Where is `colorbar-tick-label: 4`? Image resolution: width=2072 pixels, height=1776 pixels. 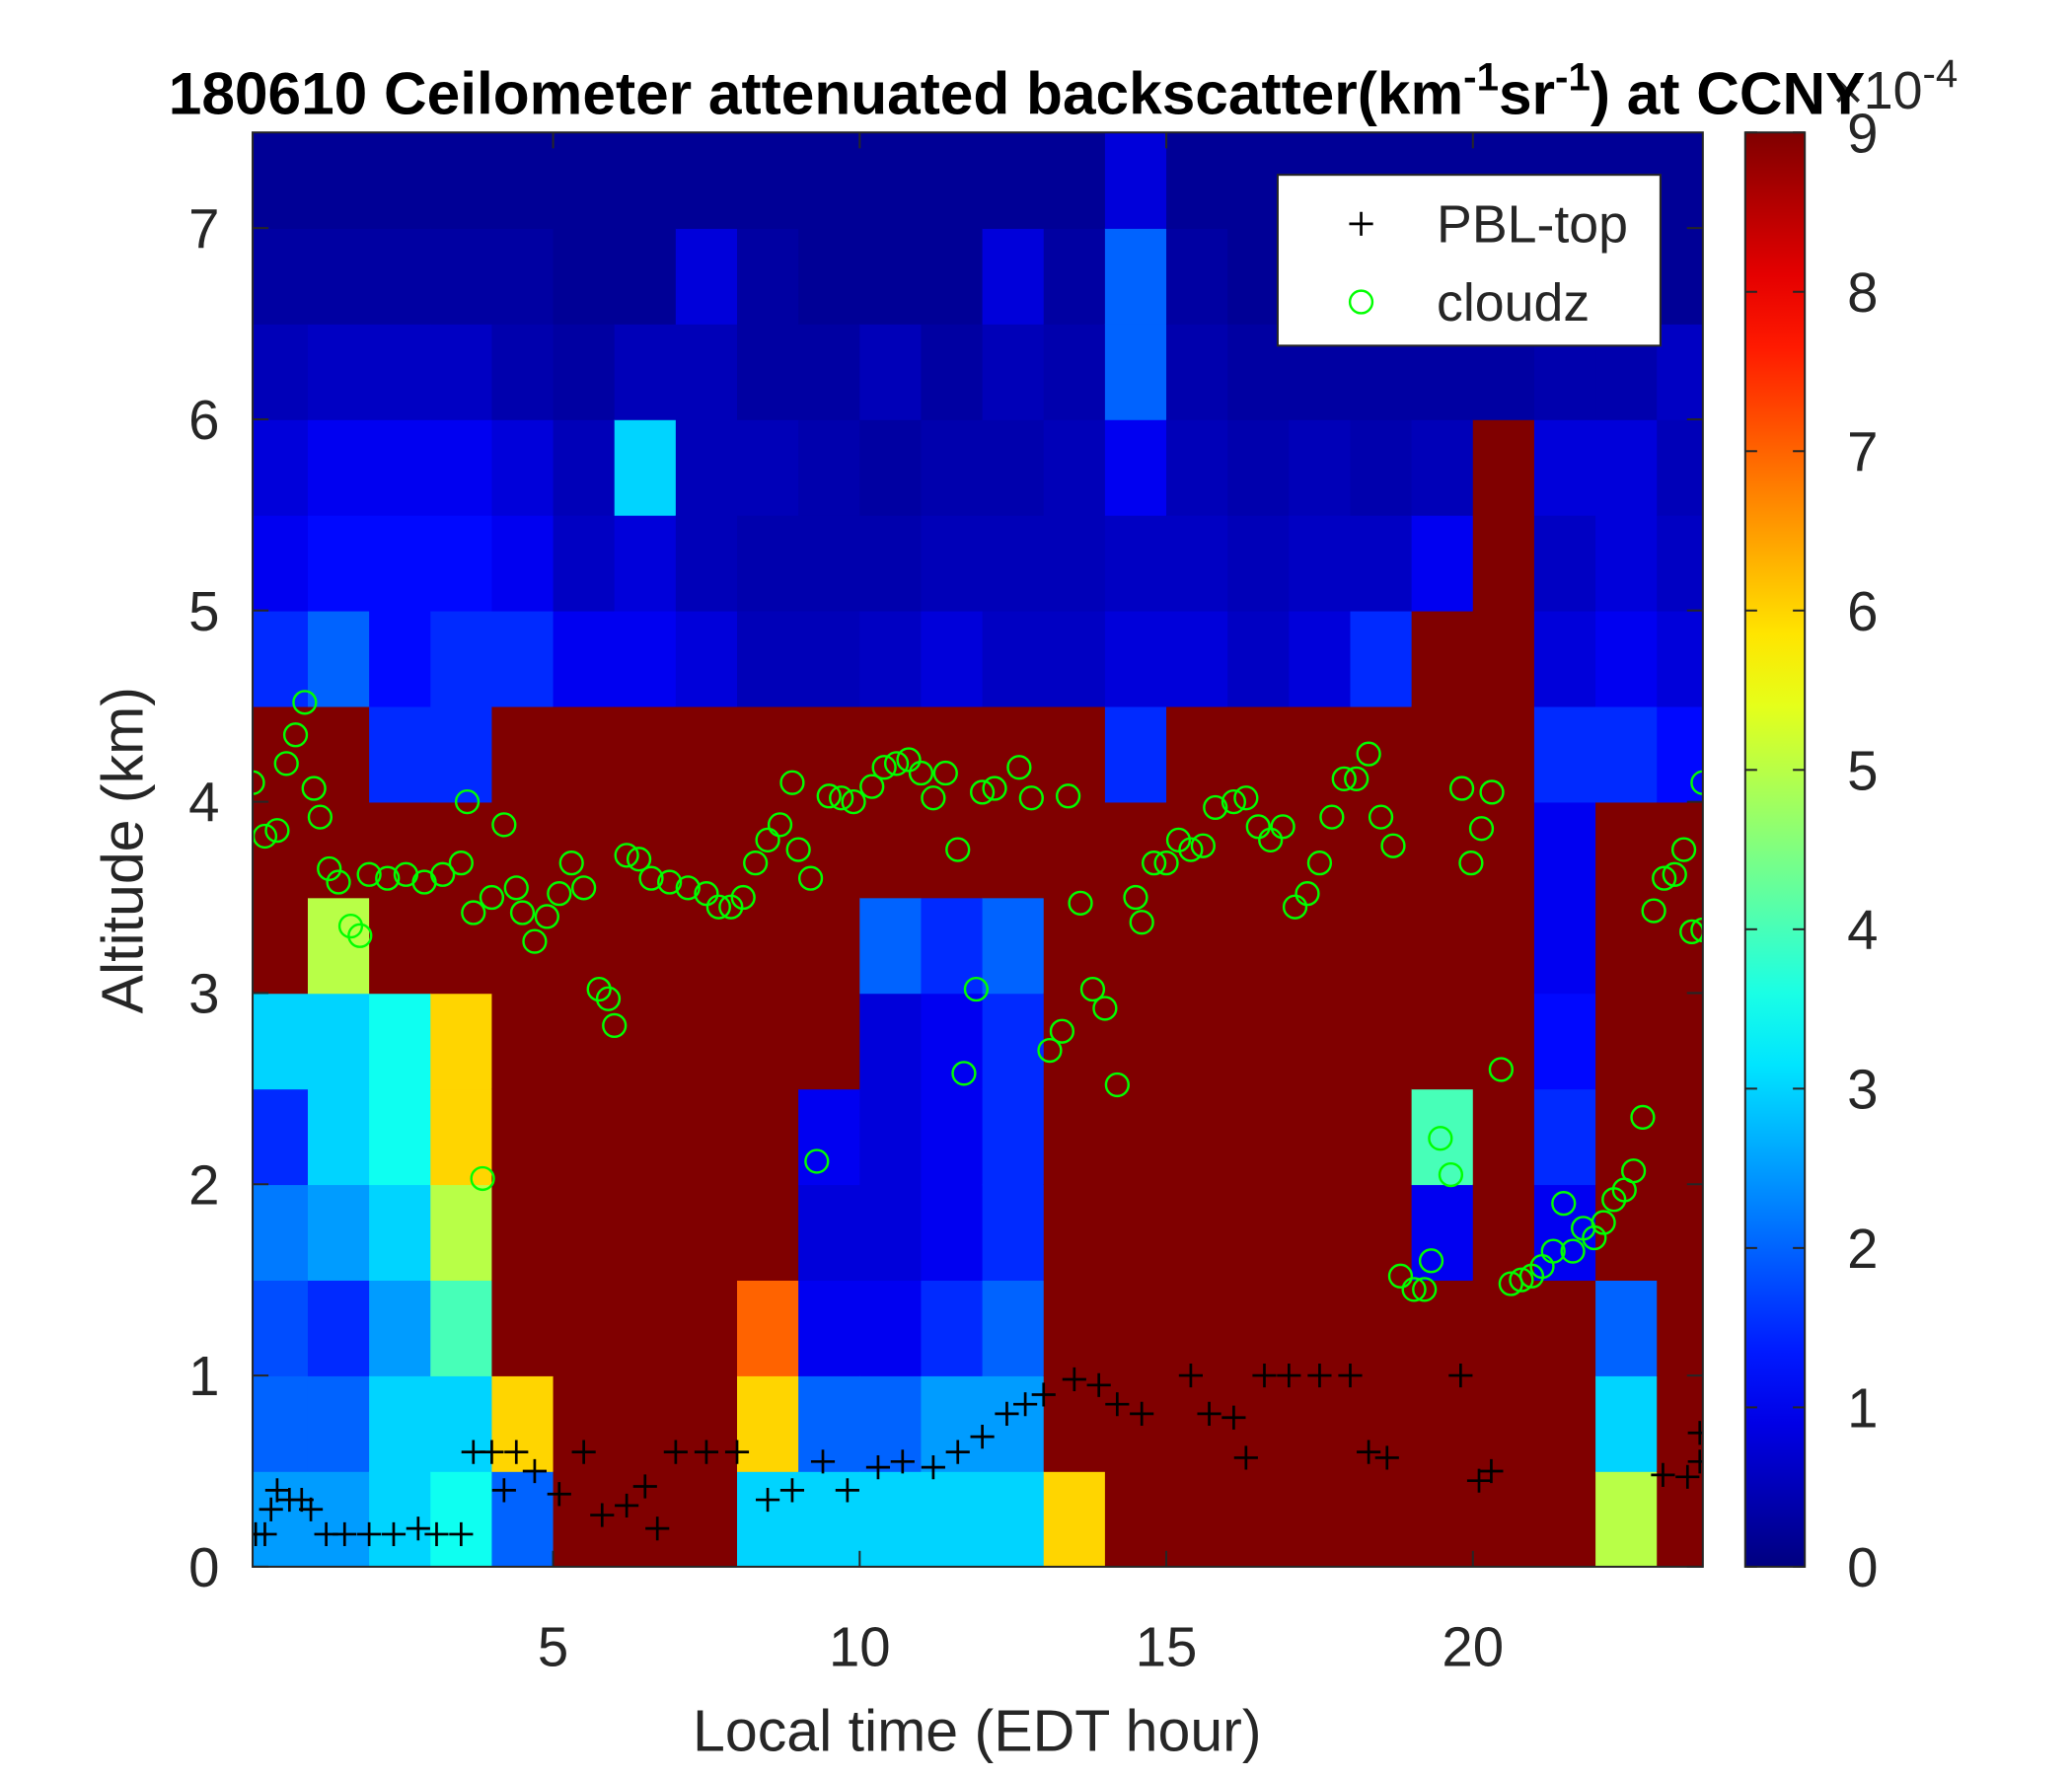 colorbar-tick-label: 4 is located at coordinates (1862, 930).